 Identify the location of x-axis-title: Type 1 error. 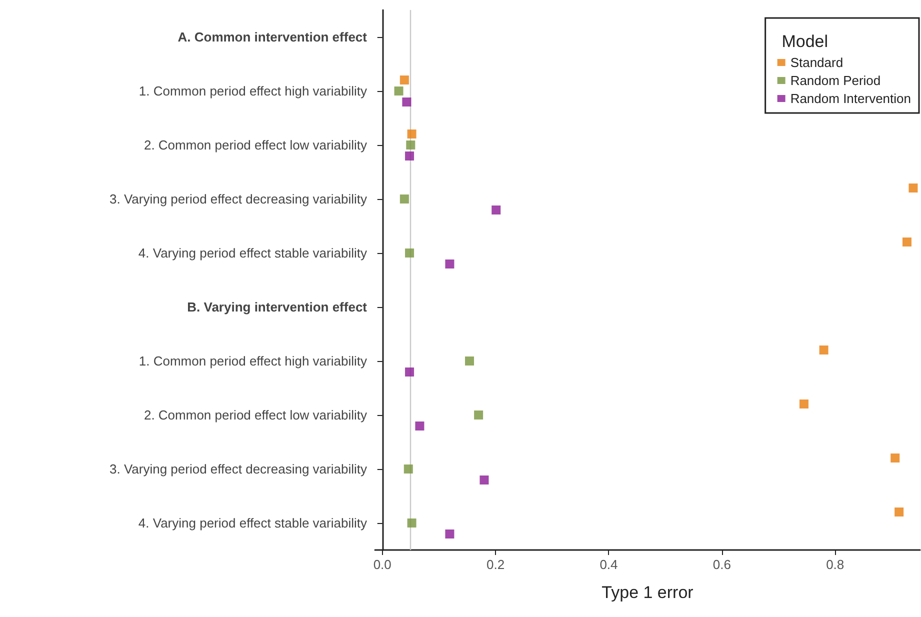
(648, 592).